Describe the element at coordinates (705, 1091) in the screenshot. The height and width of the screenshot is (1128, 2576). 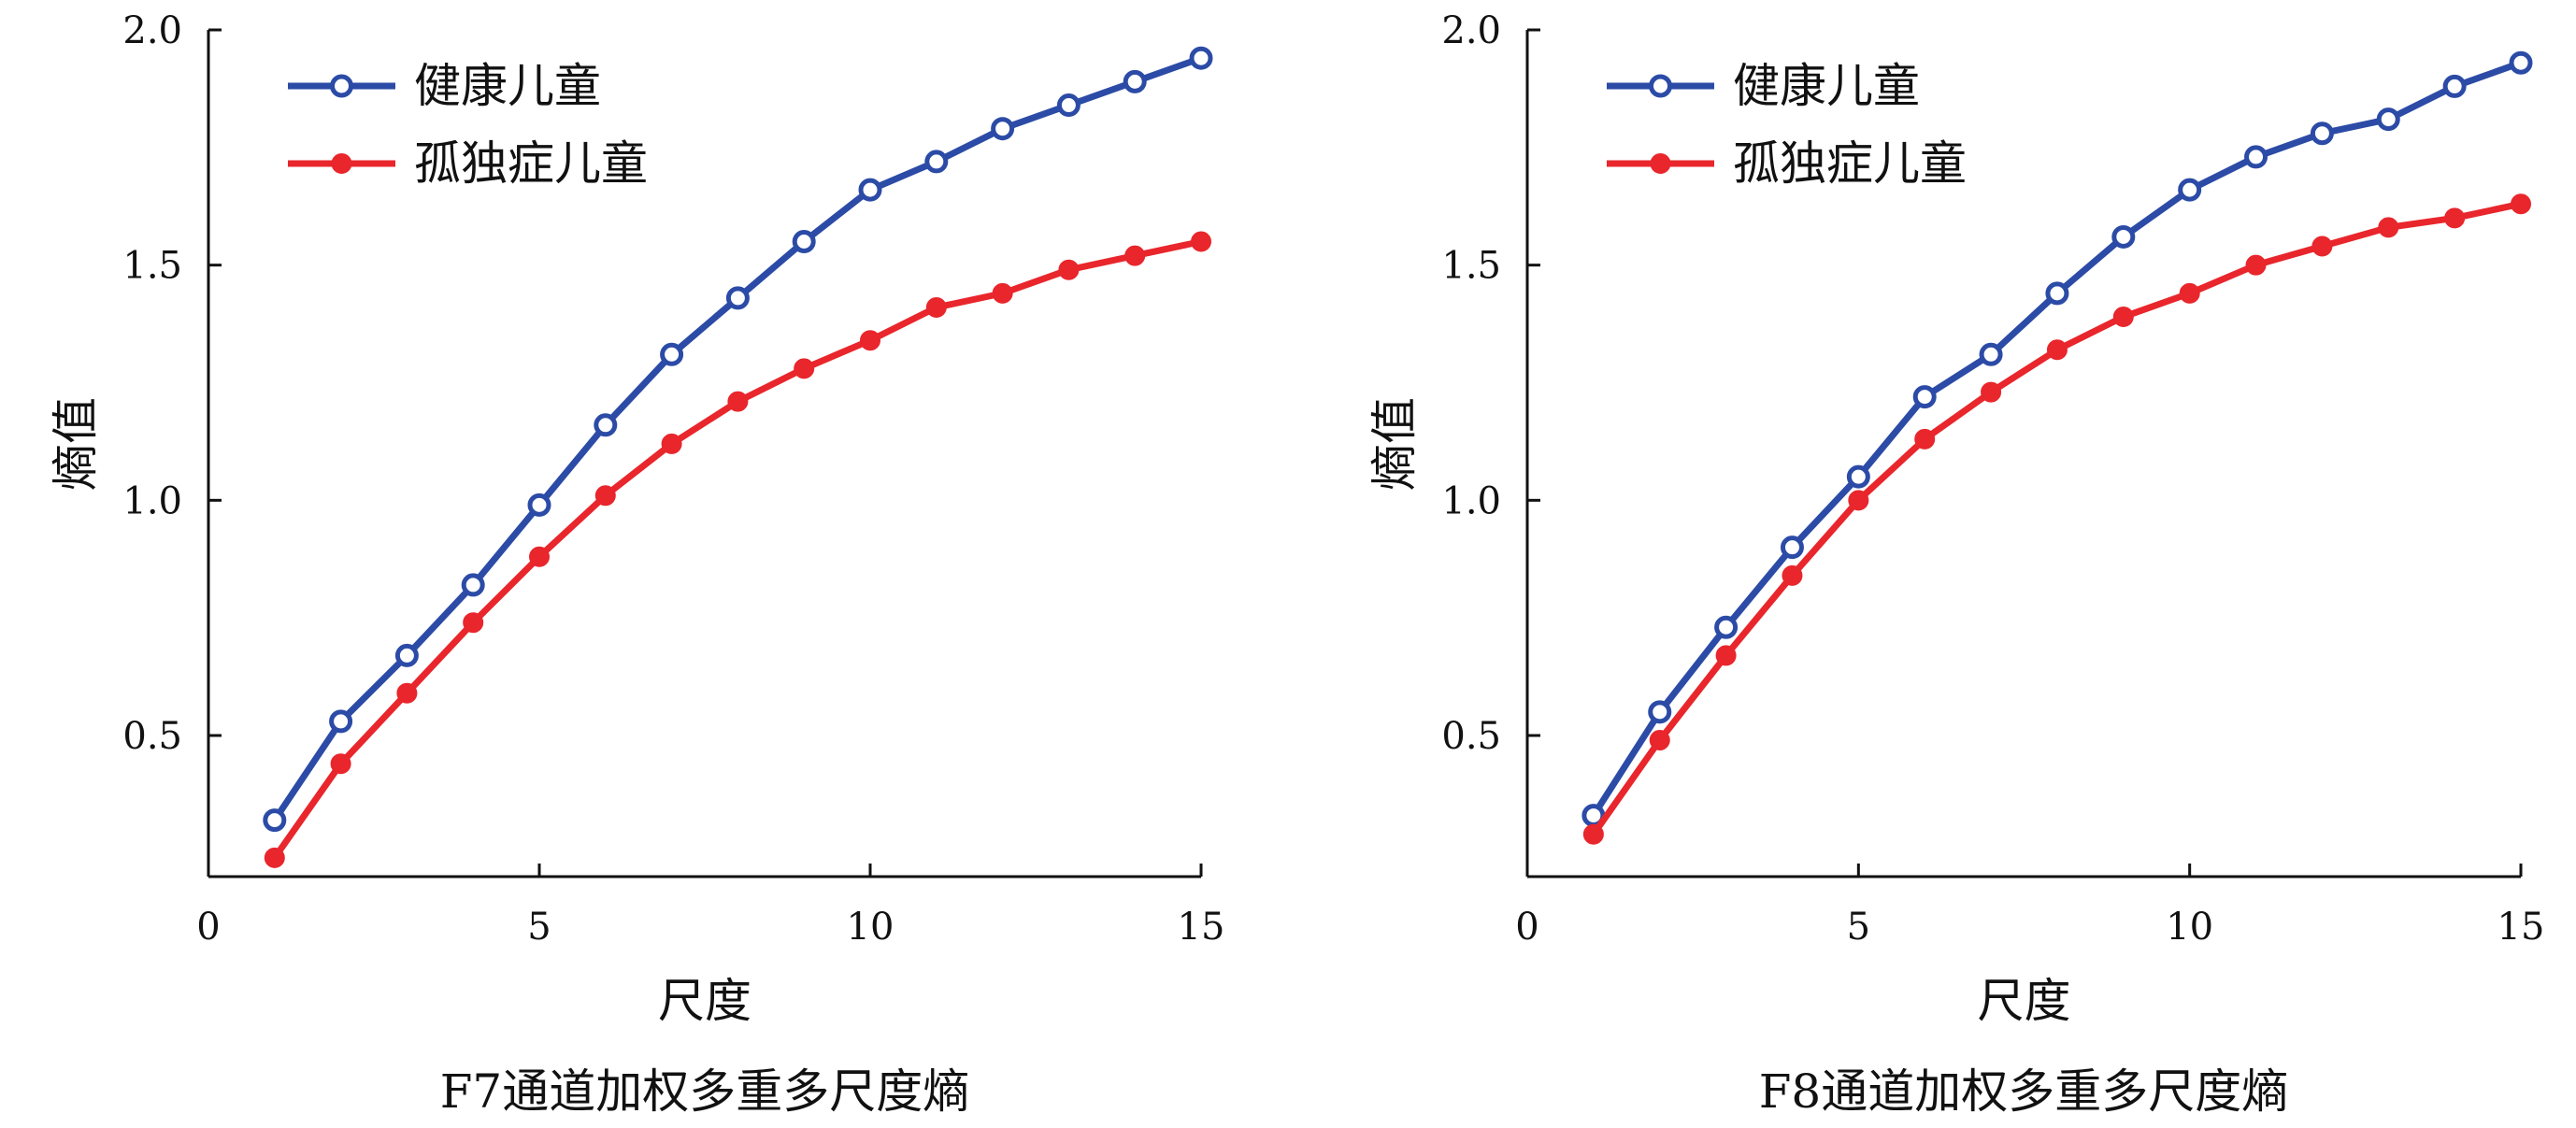
I see `chart-caption: F7通道加权多重多尺度熵` at that location.